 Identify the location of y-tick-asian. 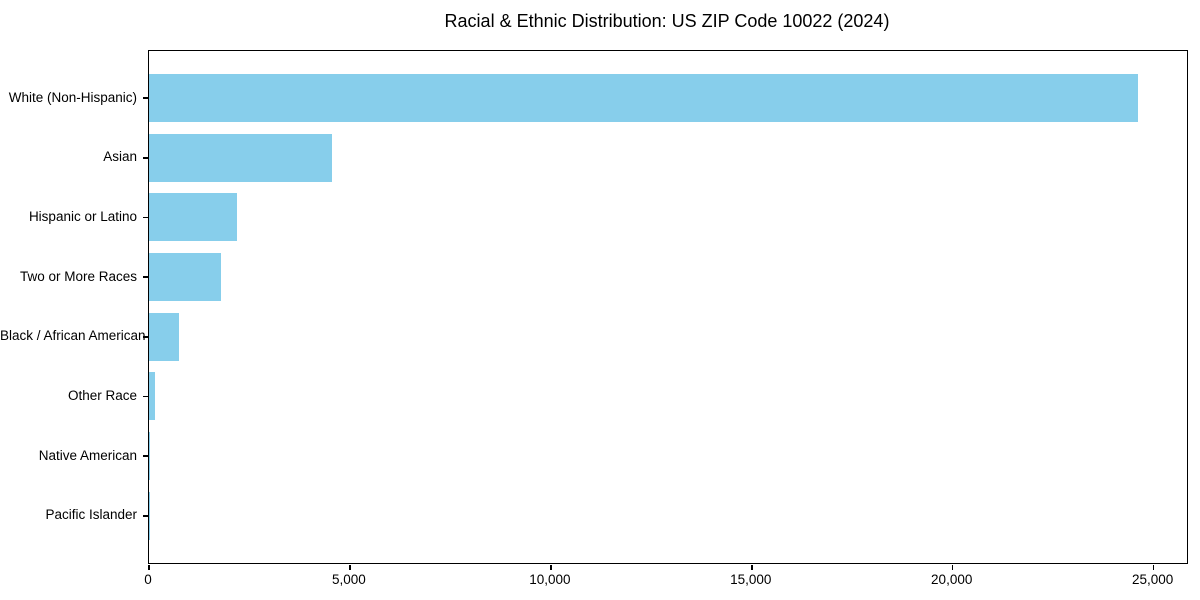
(145, 158).